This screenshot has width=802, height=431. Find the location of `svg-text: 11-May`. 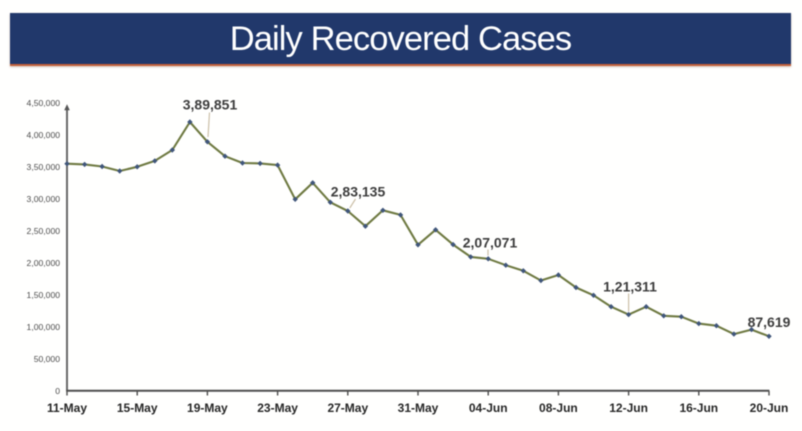

svg-text: 11-May is located at coordinates (67, 408).